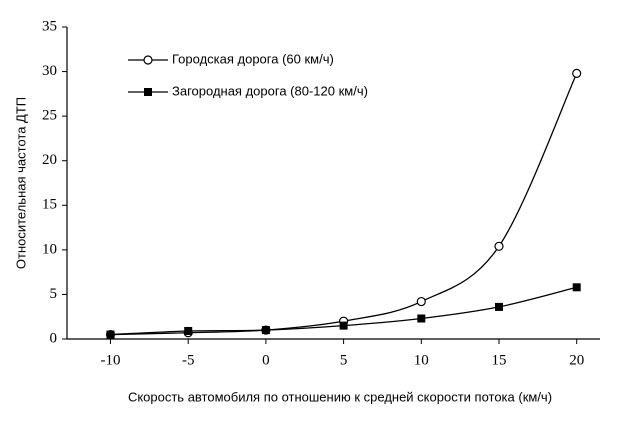  I want to click on y-tick-label: 10, so click(49, 249).